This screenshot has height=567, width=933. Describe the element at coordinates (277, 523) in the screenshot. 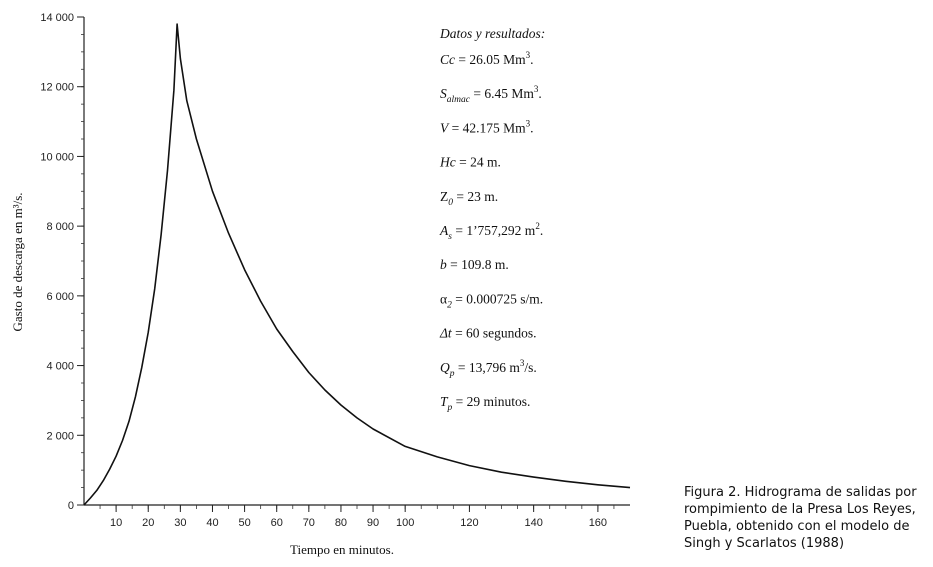

I see `x-tick-label: 60` at that location.